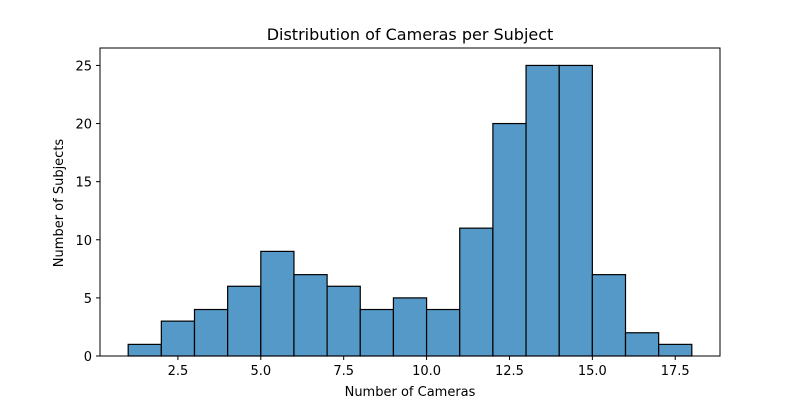 The image size is (800, 400). What do you see at coordinates (83, 125) in the screenshot?
I see `y-tick-label: 20` at bounding box center [83, 125].